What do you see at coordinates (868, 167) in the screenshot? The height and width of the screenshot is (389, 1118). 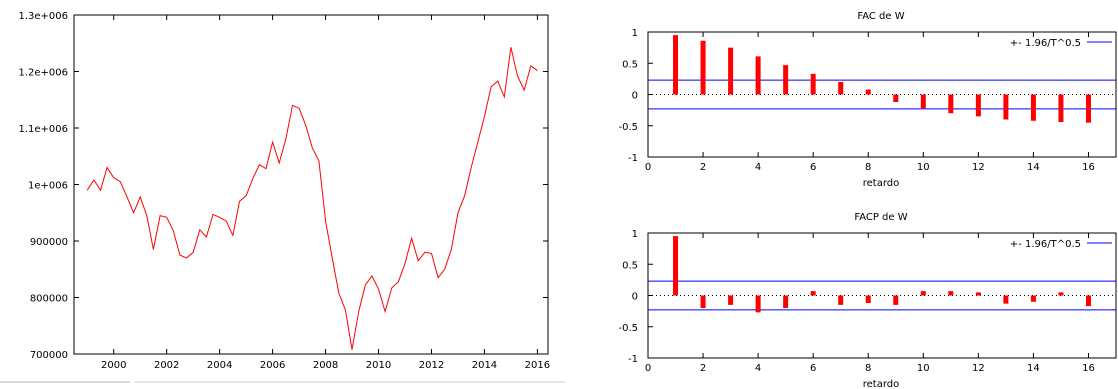 I see `acf-x-tick-label: 8` at bounding box center [868, 167].